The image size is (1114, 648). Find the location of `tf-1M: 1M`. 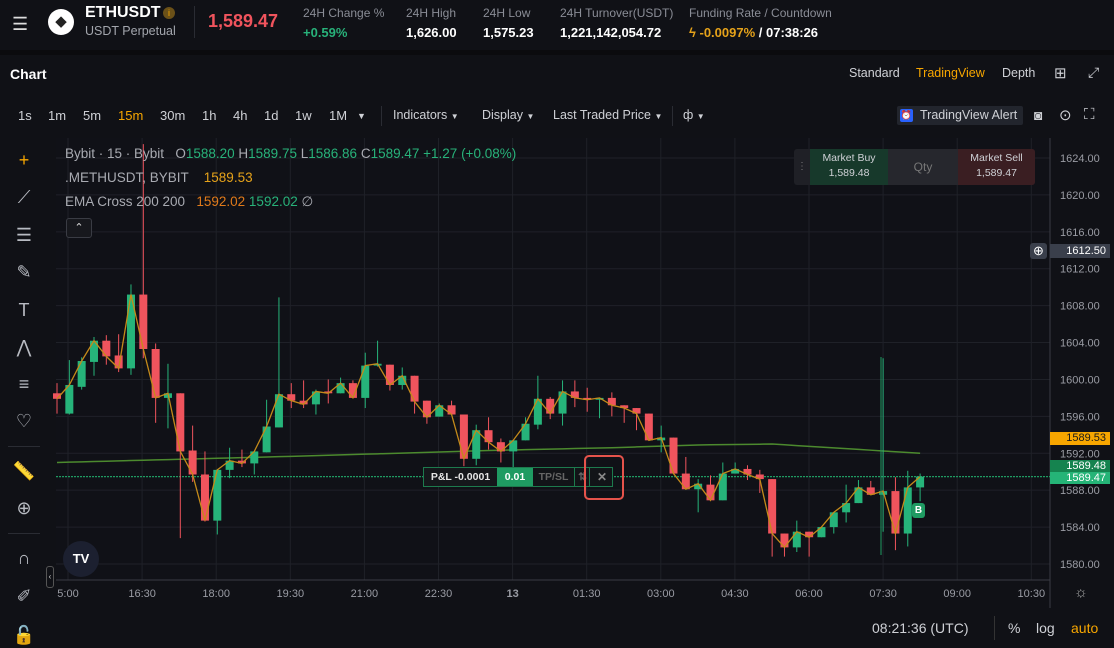

tf-1M: 1M is located at coordinates (338, 115).